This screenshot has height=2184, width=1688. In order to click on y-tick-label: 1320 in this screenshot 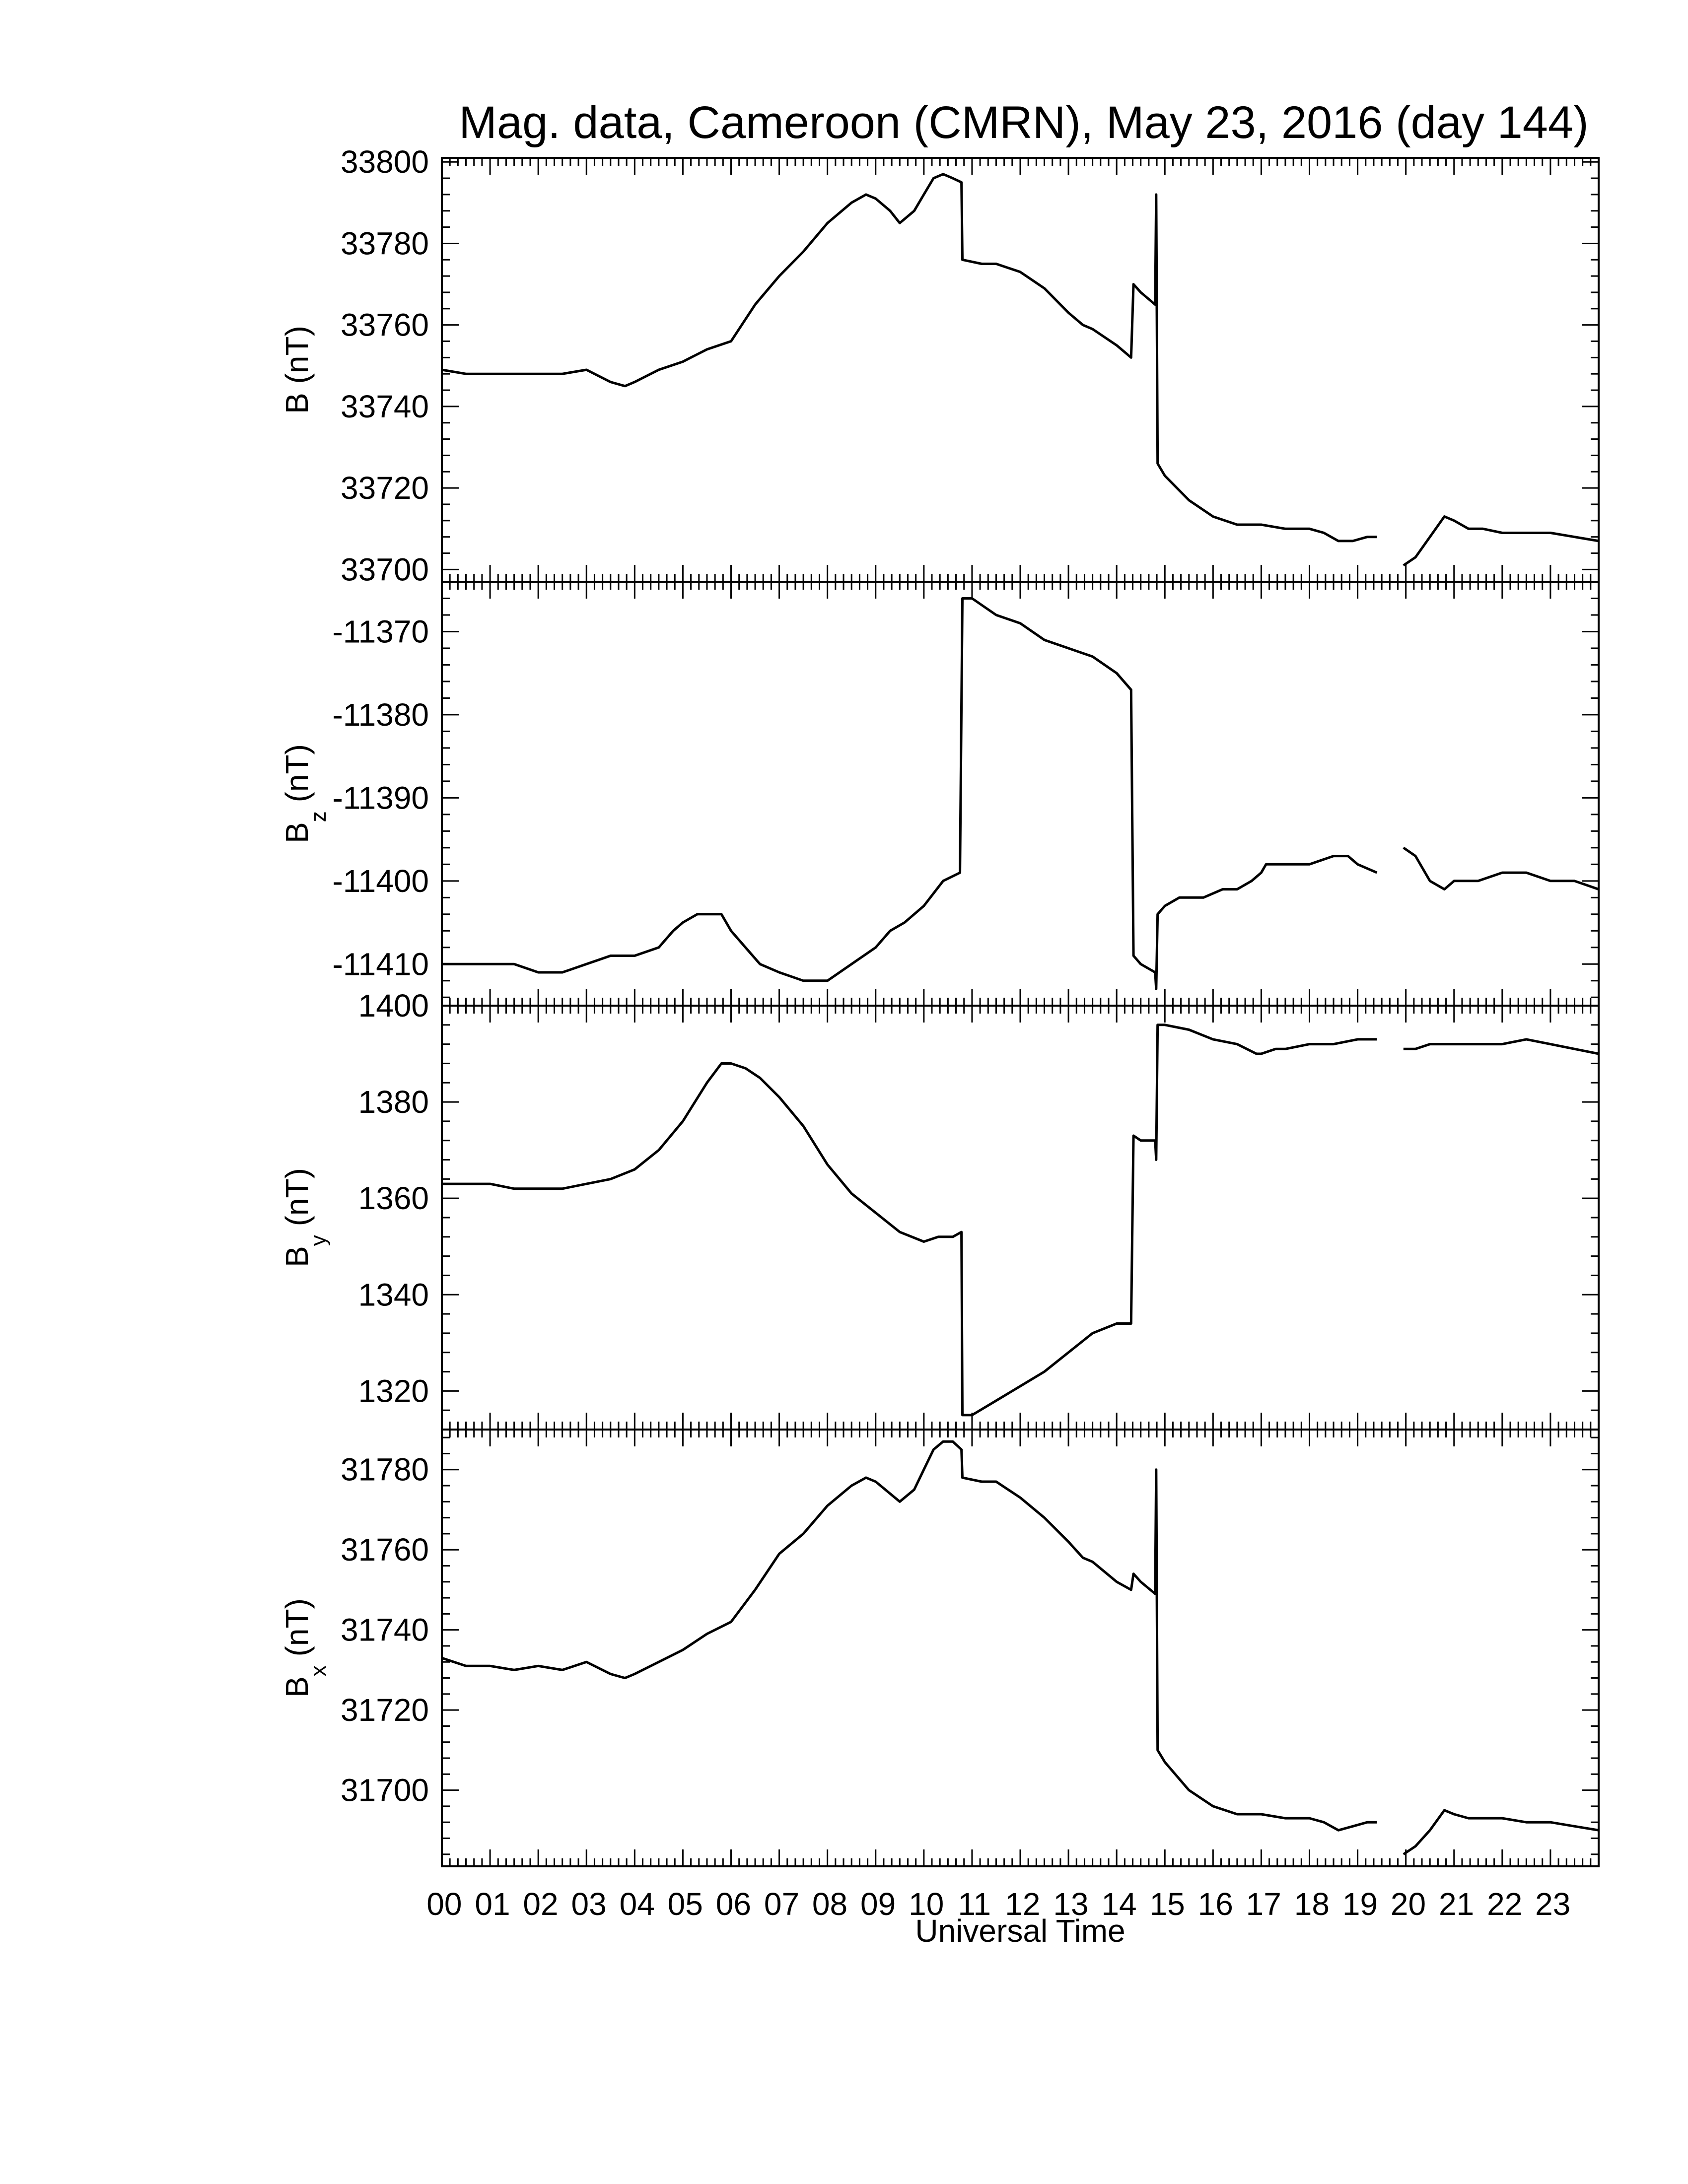, I will do `click(393, 1391)`.